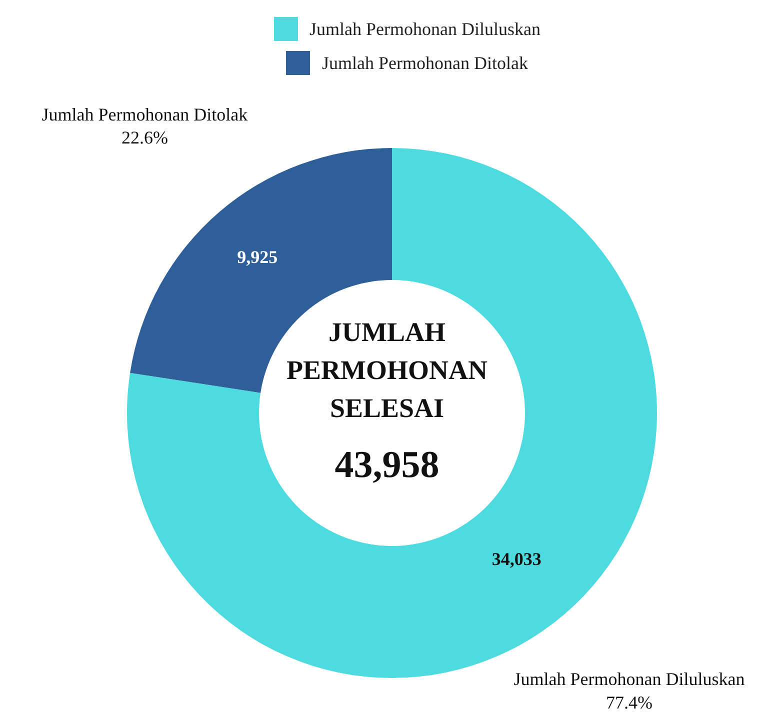 This screenshot has height=715, width=784. I want to click on data-label: 34,033, so click(517, 559).